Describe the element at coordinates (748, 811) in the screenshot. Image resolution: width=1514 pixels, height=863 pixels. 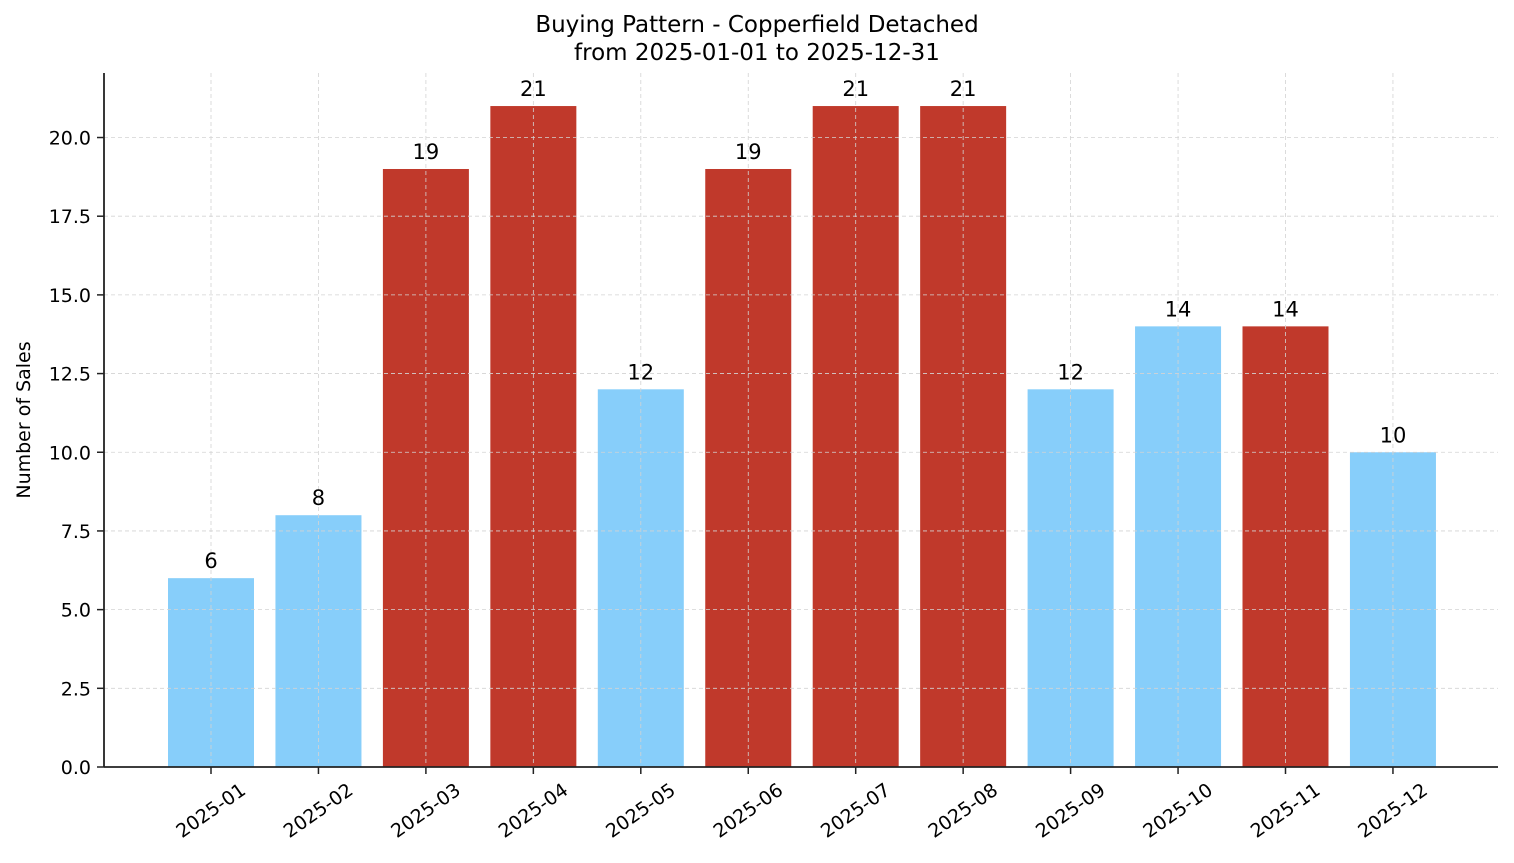
I see `x-tick-label: 2025-06` at that location.